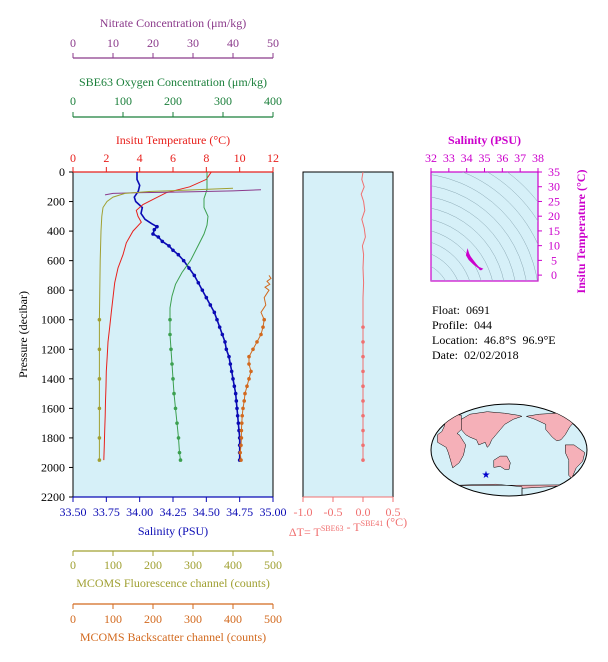 The image size is (608, 662). What do you see at coordinates (233, 565) in the screenshot?
I see `fluorescence-tick-label: 400` at bounding box center [233, 565].